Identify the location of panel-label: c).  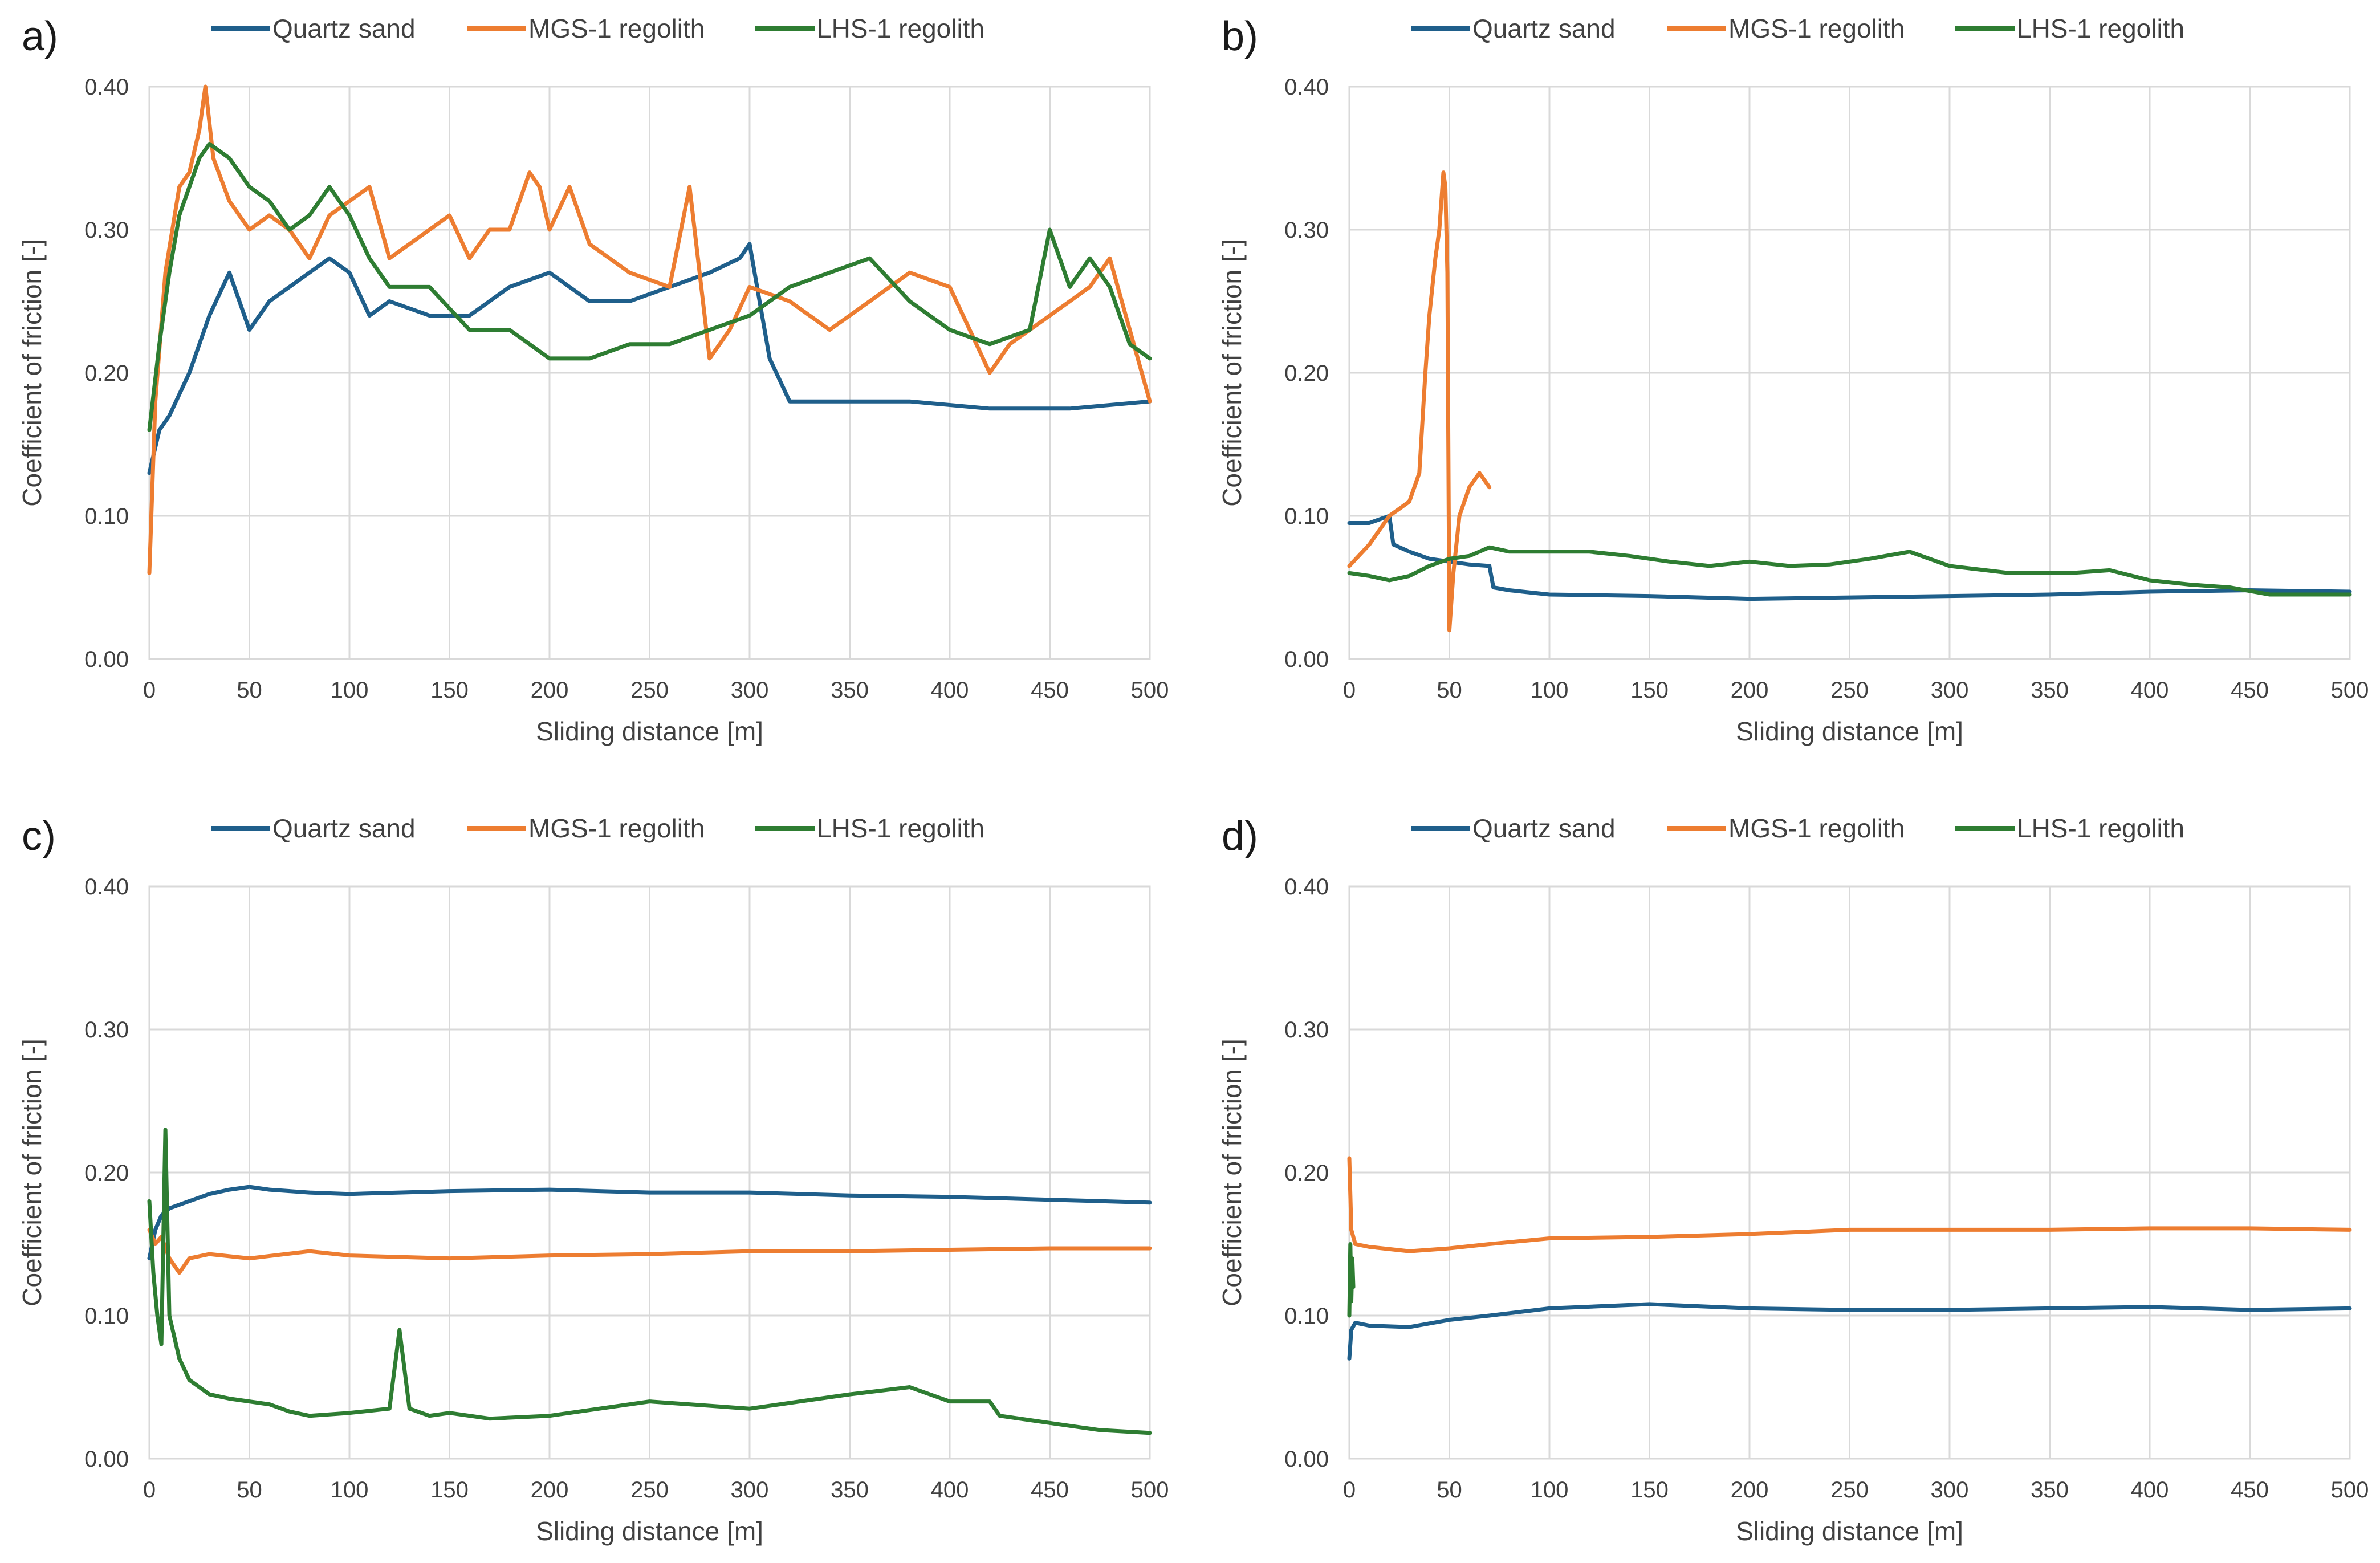
(39, 836).